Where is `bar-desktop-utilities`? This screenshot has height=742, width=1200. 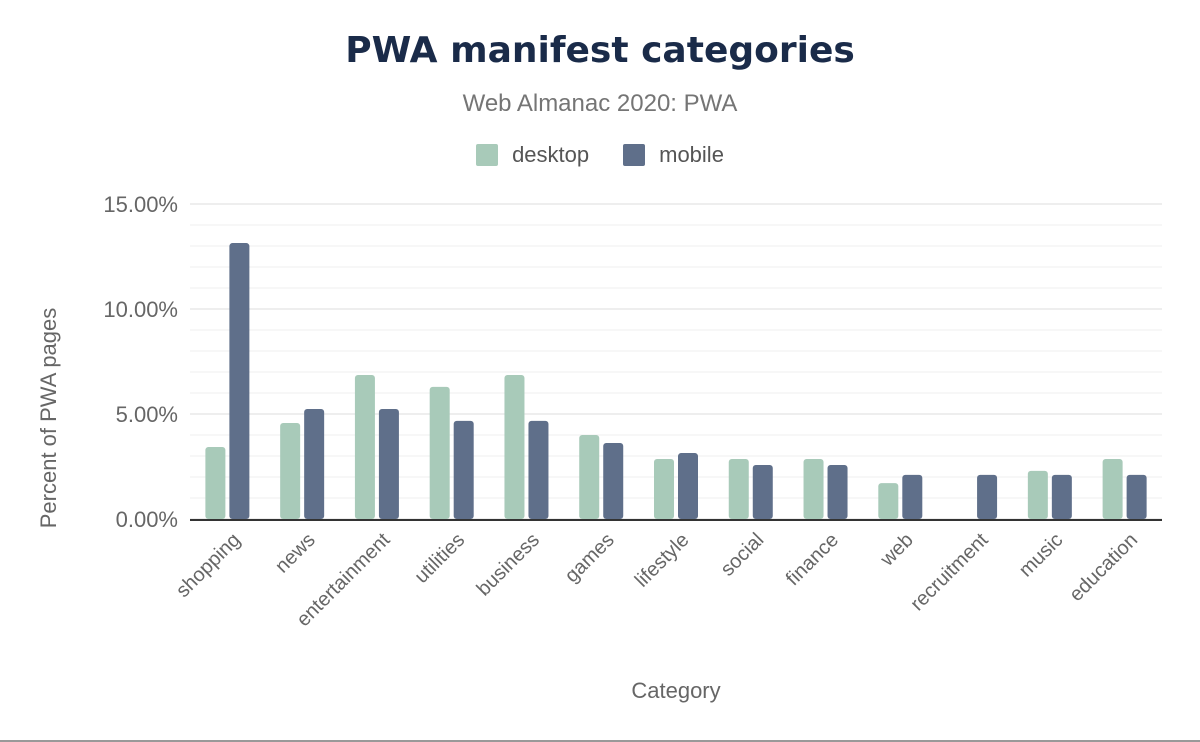 bar-desktop-utilities is located at coordinates (439, 452).